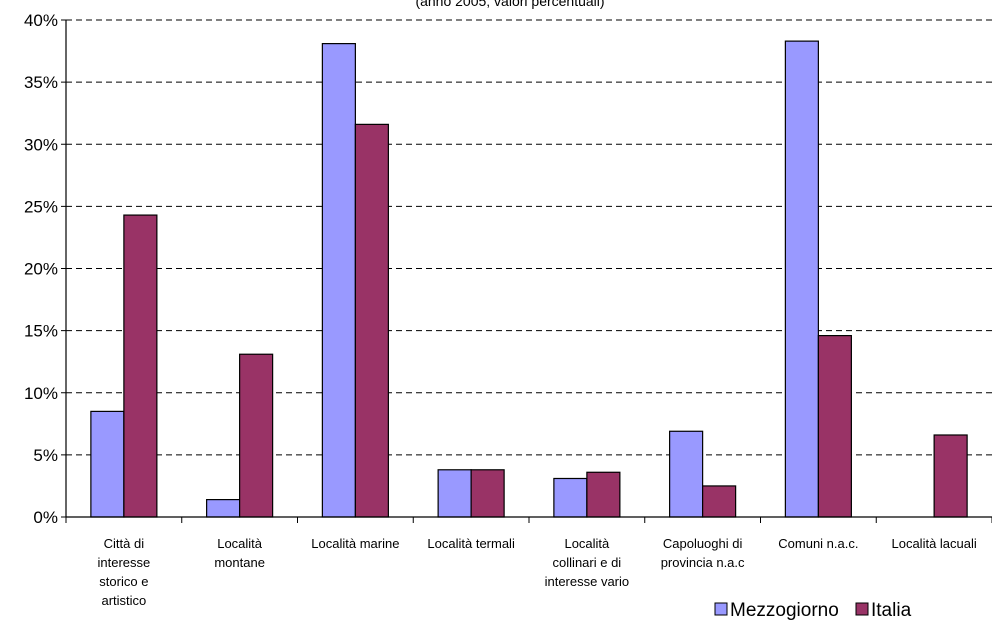 The image size is (992, 623). I want to click on legend-label-italia: Italia, so click(891, 610).